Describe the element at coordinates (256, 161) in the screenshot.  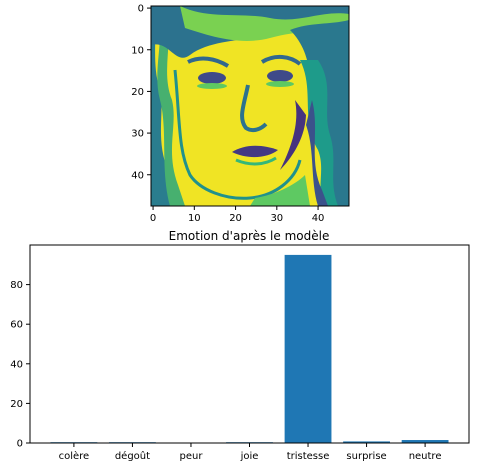
I see `mouth-shadow` at that location.